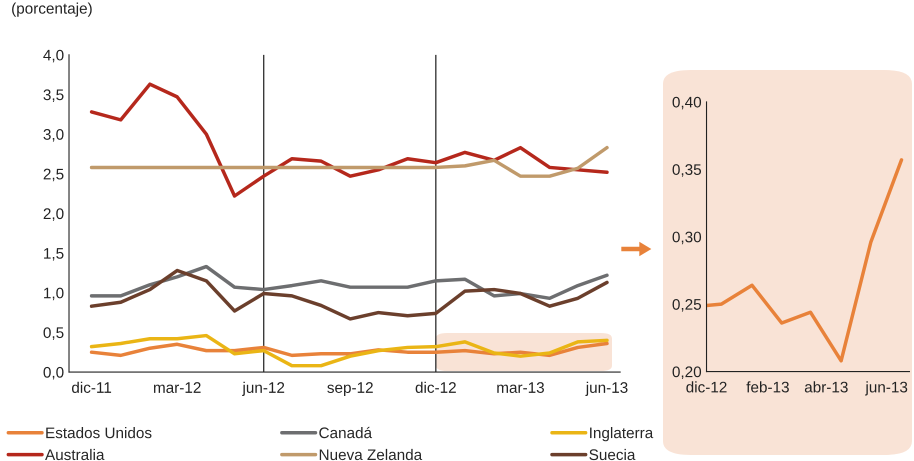 Image resolution: width=914 pixels, height=461 pixels. Describe the element at coordinates (345, 432) in the screenshot. I see `legend-label: Canadá` at that location.